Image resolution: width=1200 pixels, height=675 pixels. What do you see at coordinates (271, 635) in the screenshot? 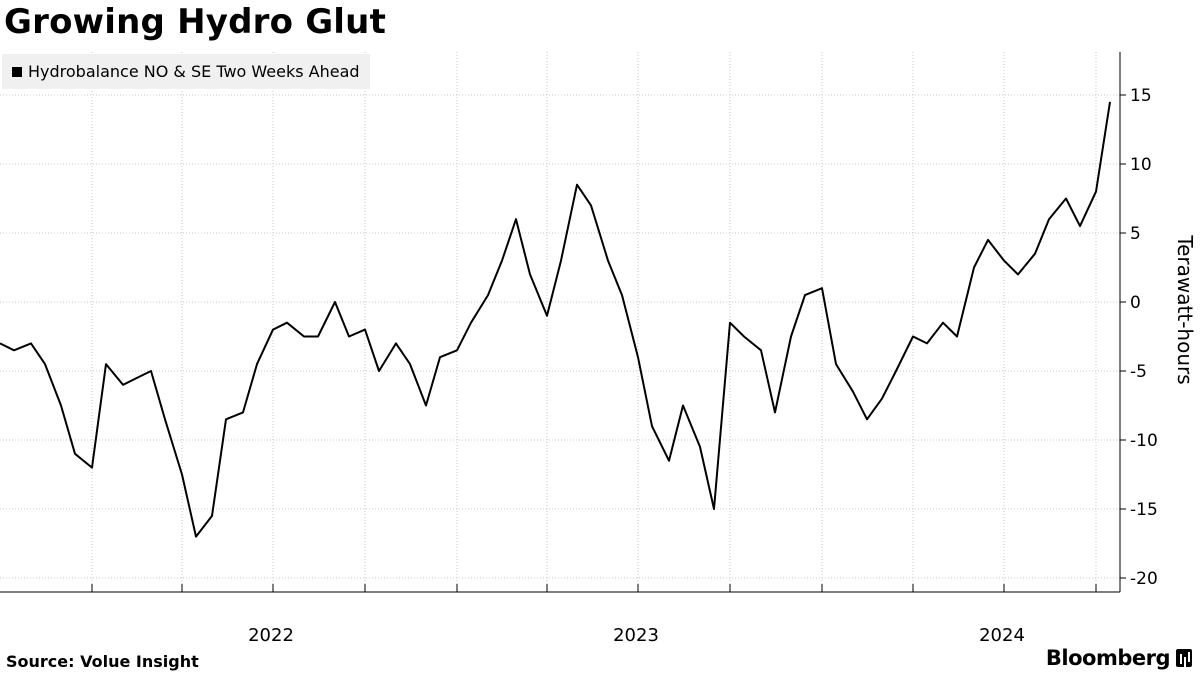
I see `x-tick-label: 2022` at bounding box center [271, 635].